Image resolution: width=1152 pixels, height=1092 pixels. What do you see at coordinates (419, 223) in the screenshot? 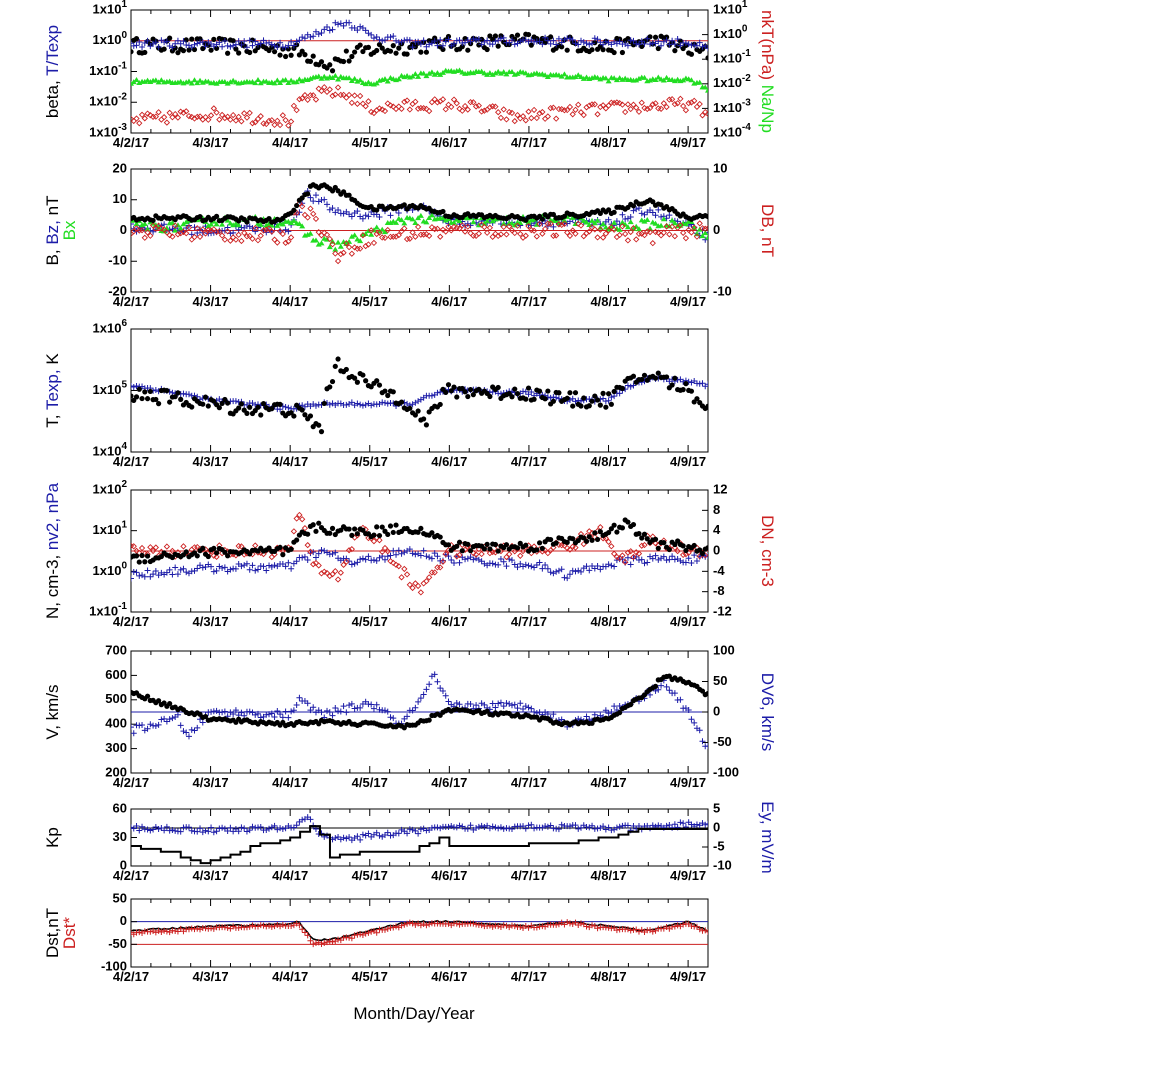
I see `data-layer` at bounding box center [419, 223].